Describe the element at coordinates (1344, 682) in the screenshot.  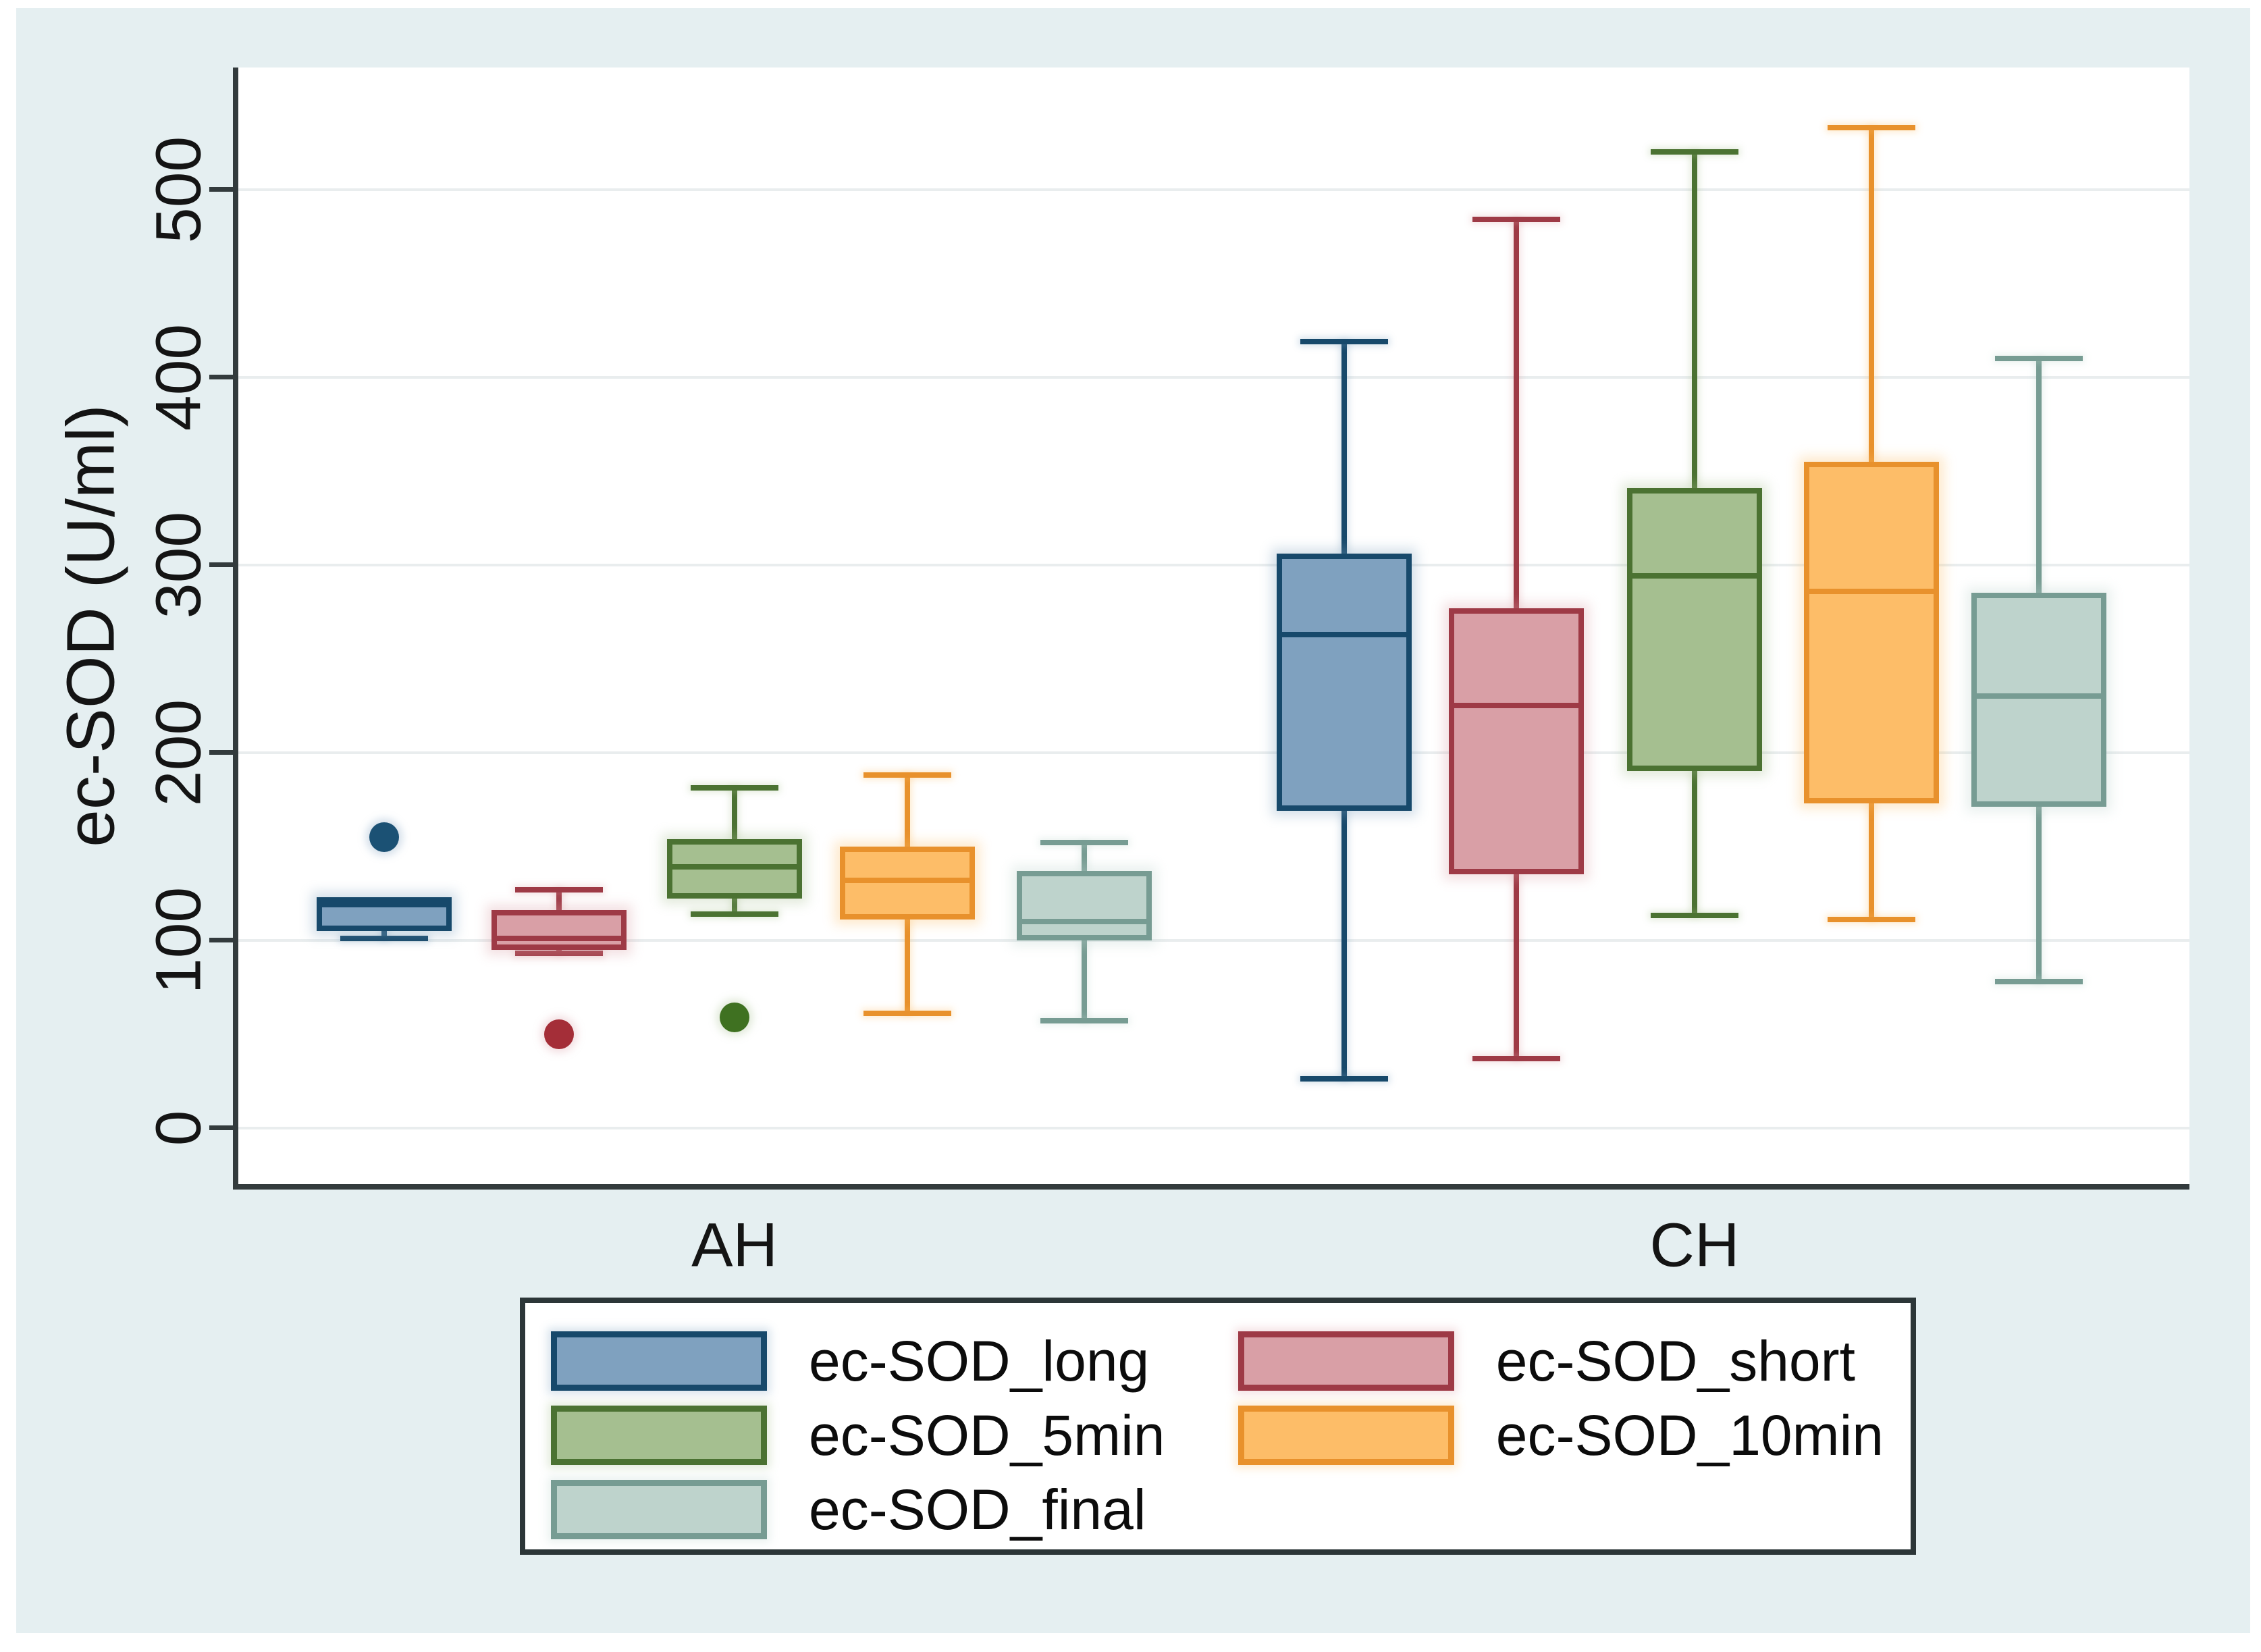
I see `box-ec-SOD_long-CH` at that location.